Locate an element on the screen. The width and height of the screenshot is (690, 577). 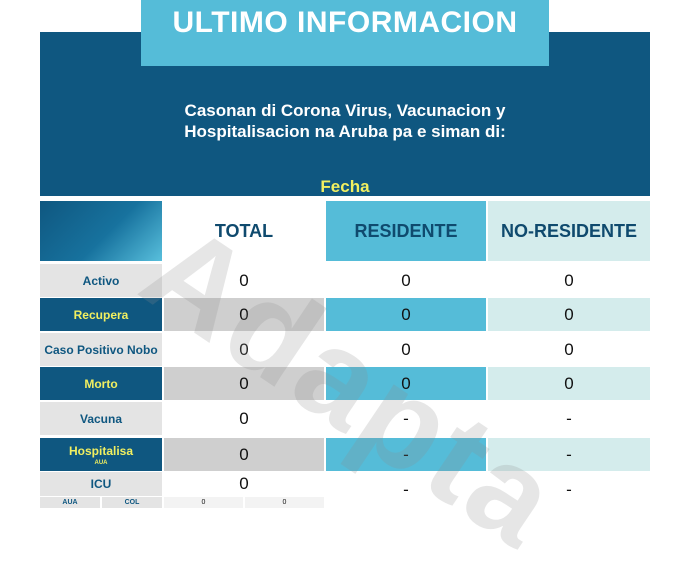
column-header-residente: RESIDENTE is located at coordinates (406, 231).